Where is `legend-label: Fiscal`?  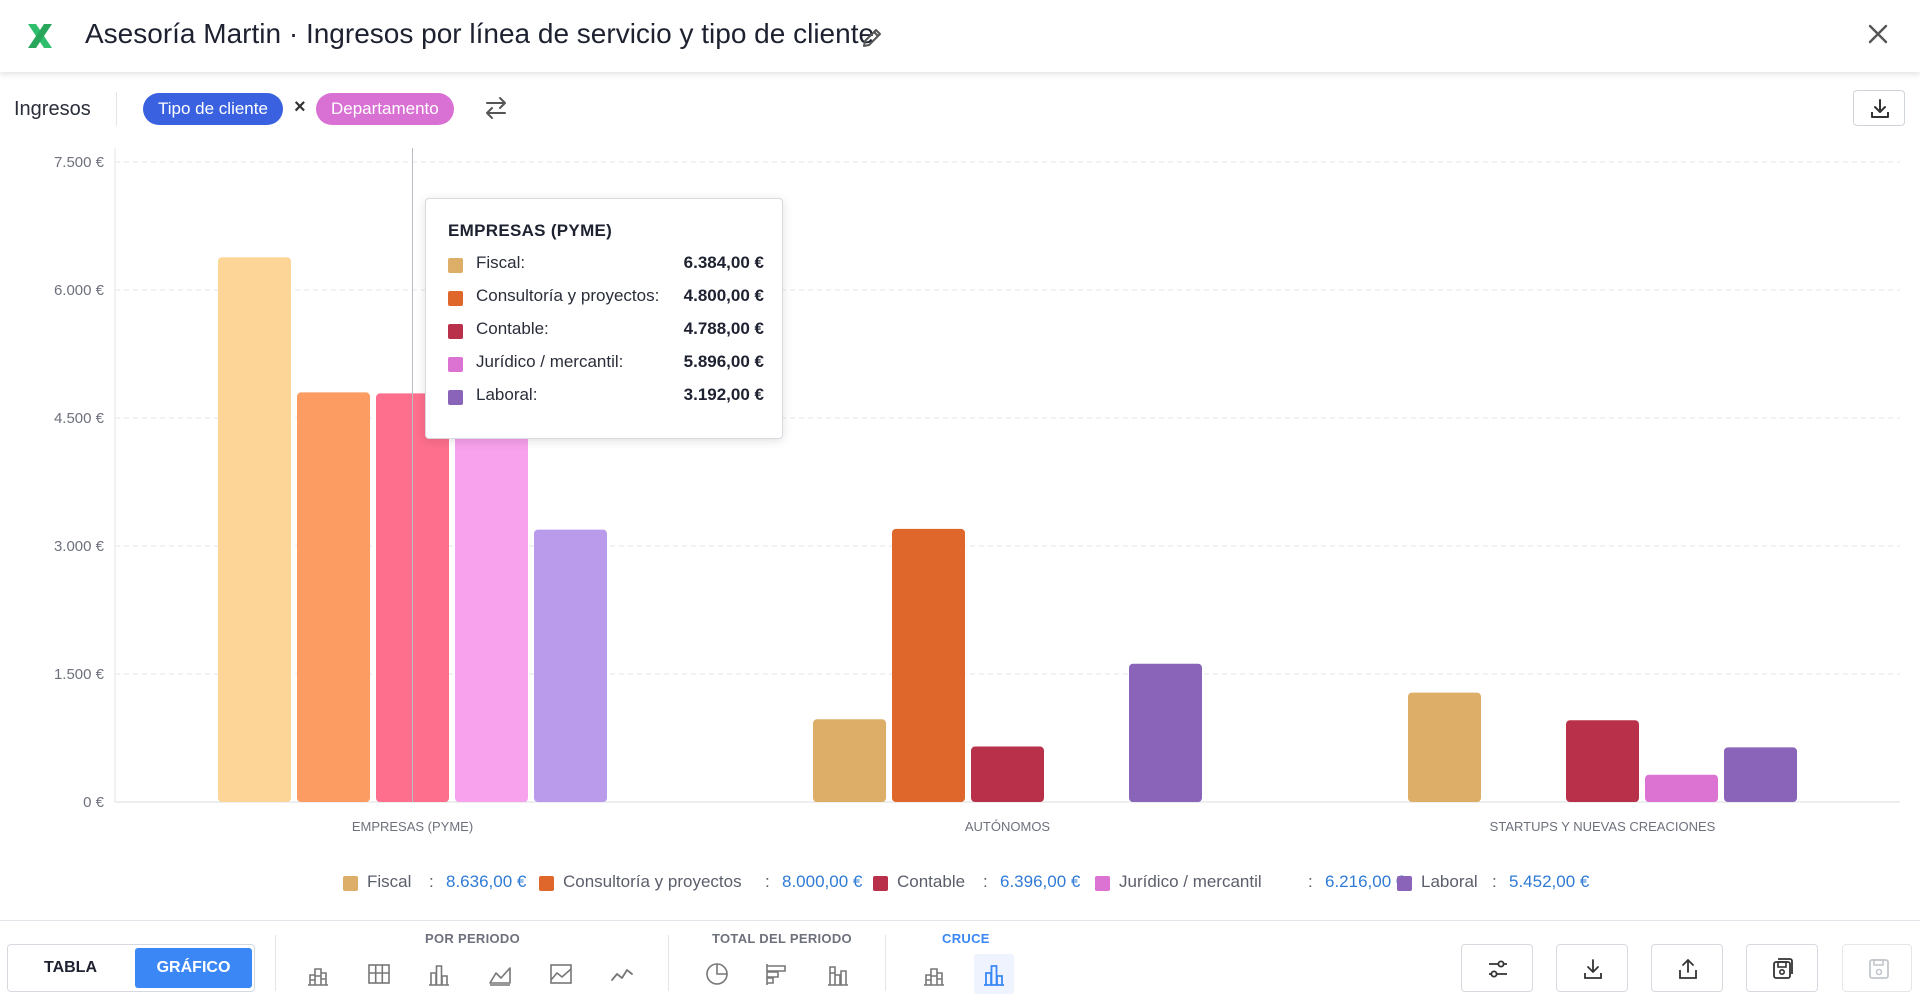
legend-label: Fiscal is located at coordinates (389, 881).